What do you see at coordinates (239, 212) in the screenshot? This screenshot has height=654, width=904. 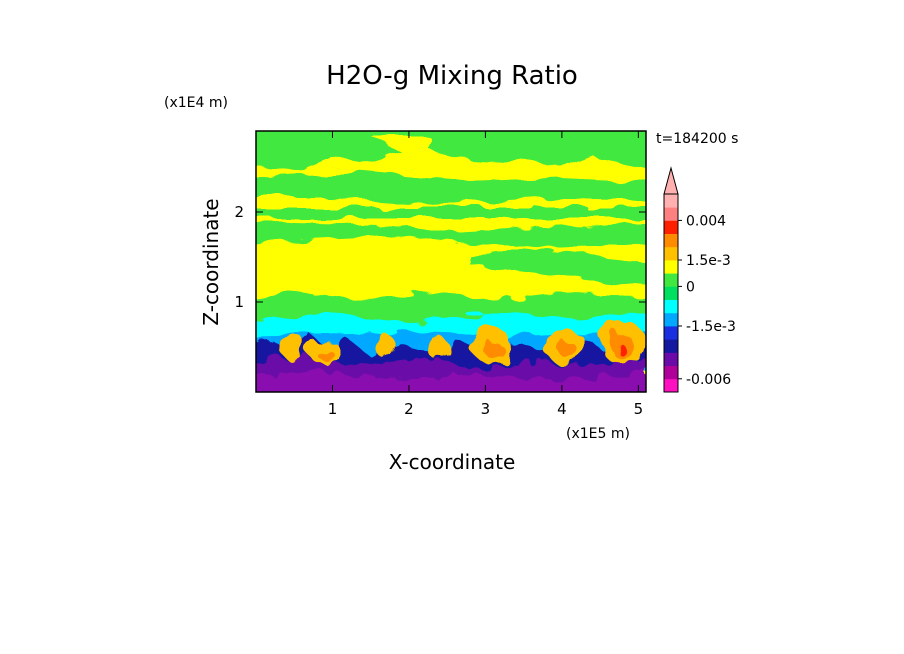 I see `y-tick-label: 2` at bounding box center [239, 212].